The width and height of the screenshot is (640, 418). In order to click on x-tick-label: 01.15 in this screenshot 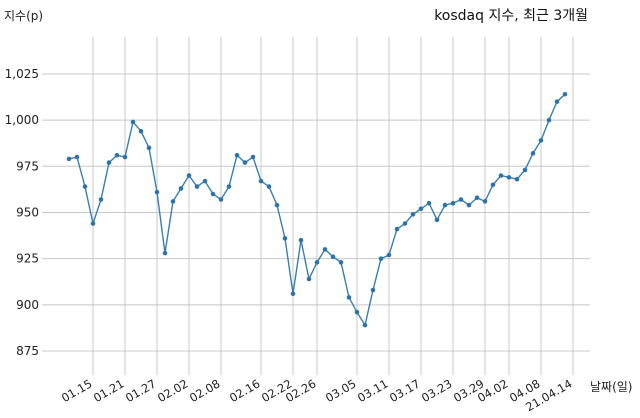, I will do `click(77, 390)`.